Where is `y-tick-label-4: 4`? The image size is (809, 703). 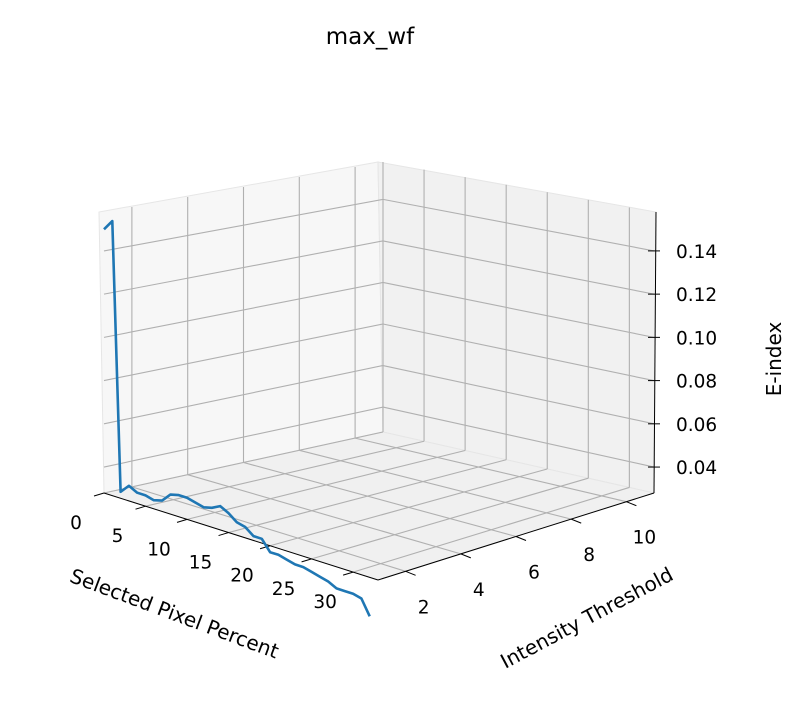
y-tick-label-4: 4 is located at coordinates (479, 590).